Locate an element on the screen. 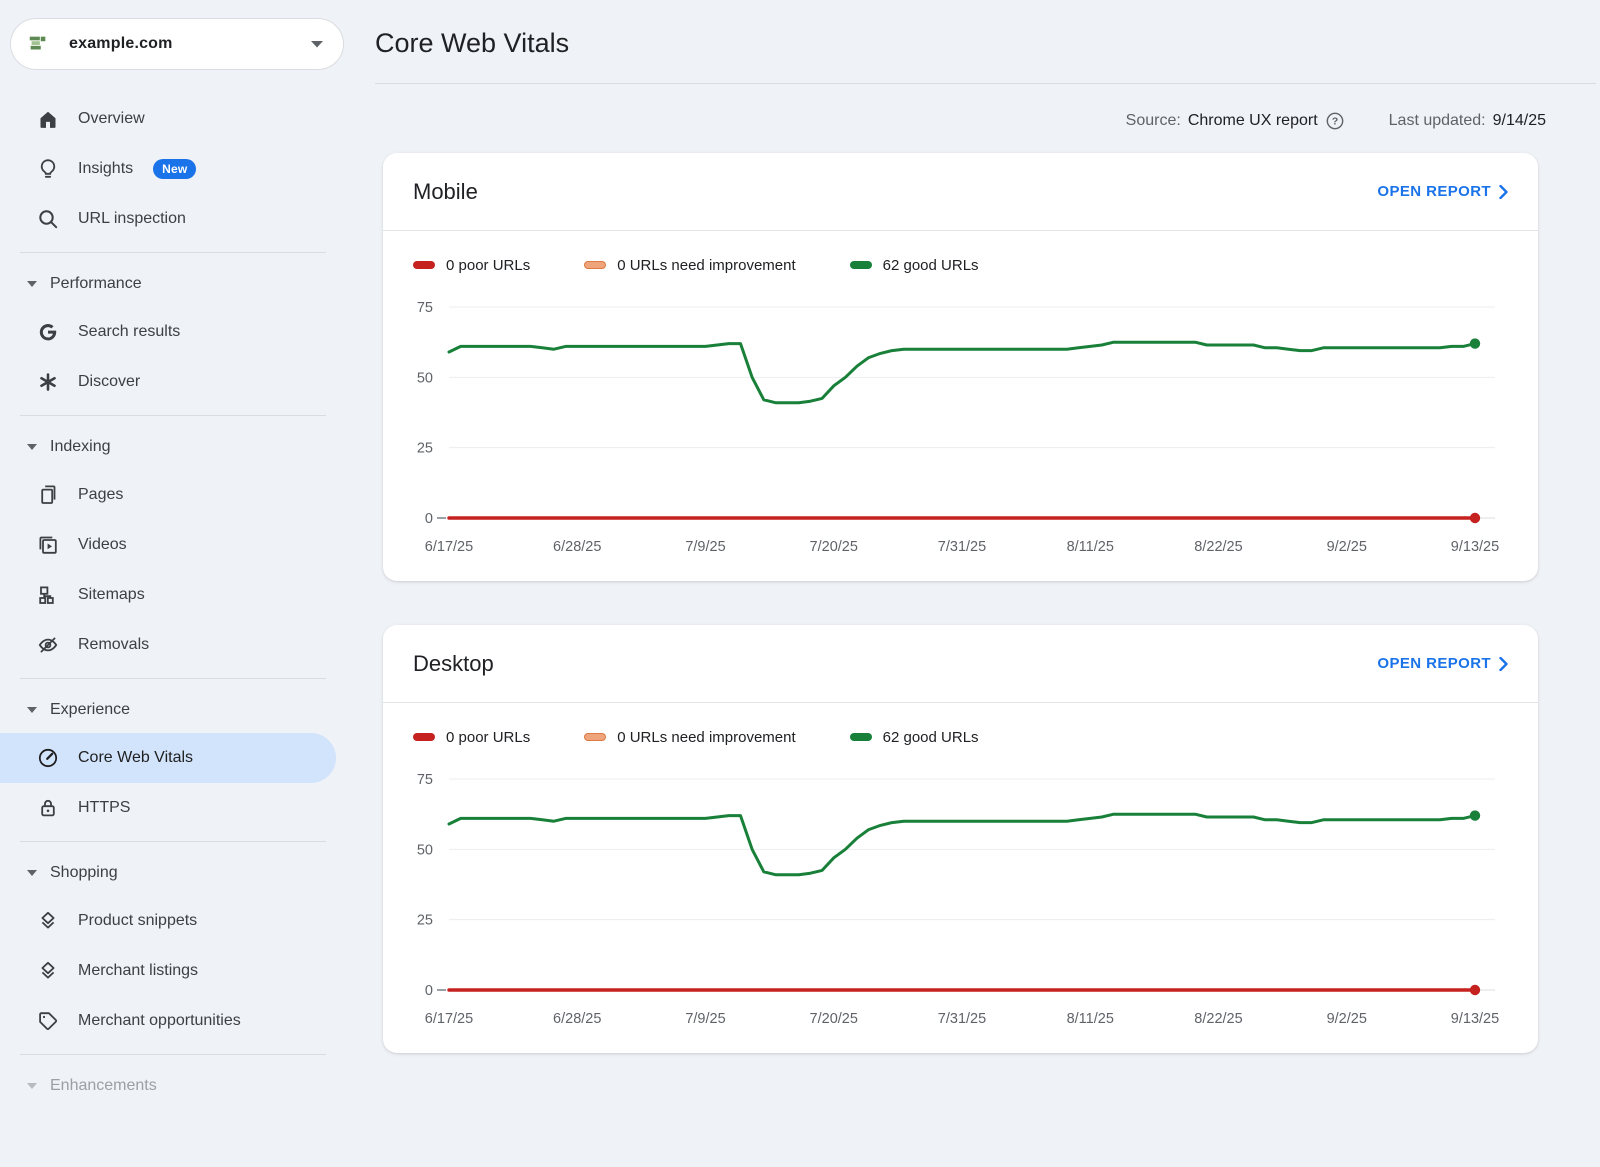 The width and height of the screenshot is (1600, 1167). section-label: Experience is located at coordinates (90, 709).